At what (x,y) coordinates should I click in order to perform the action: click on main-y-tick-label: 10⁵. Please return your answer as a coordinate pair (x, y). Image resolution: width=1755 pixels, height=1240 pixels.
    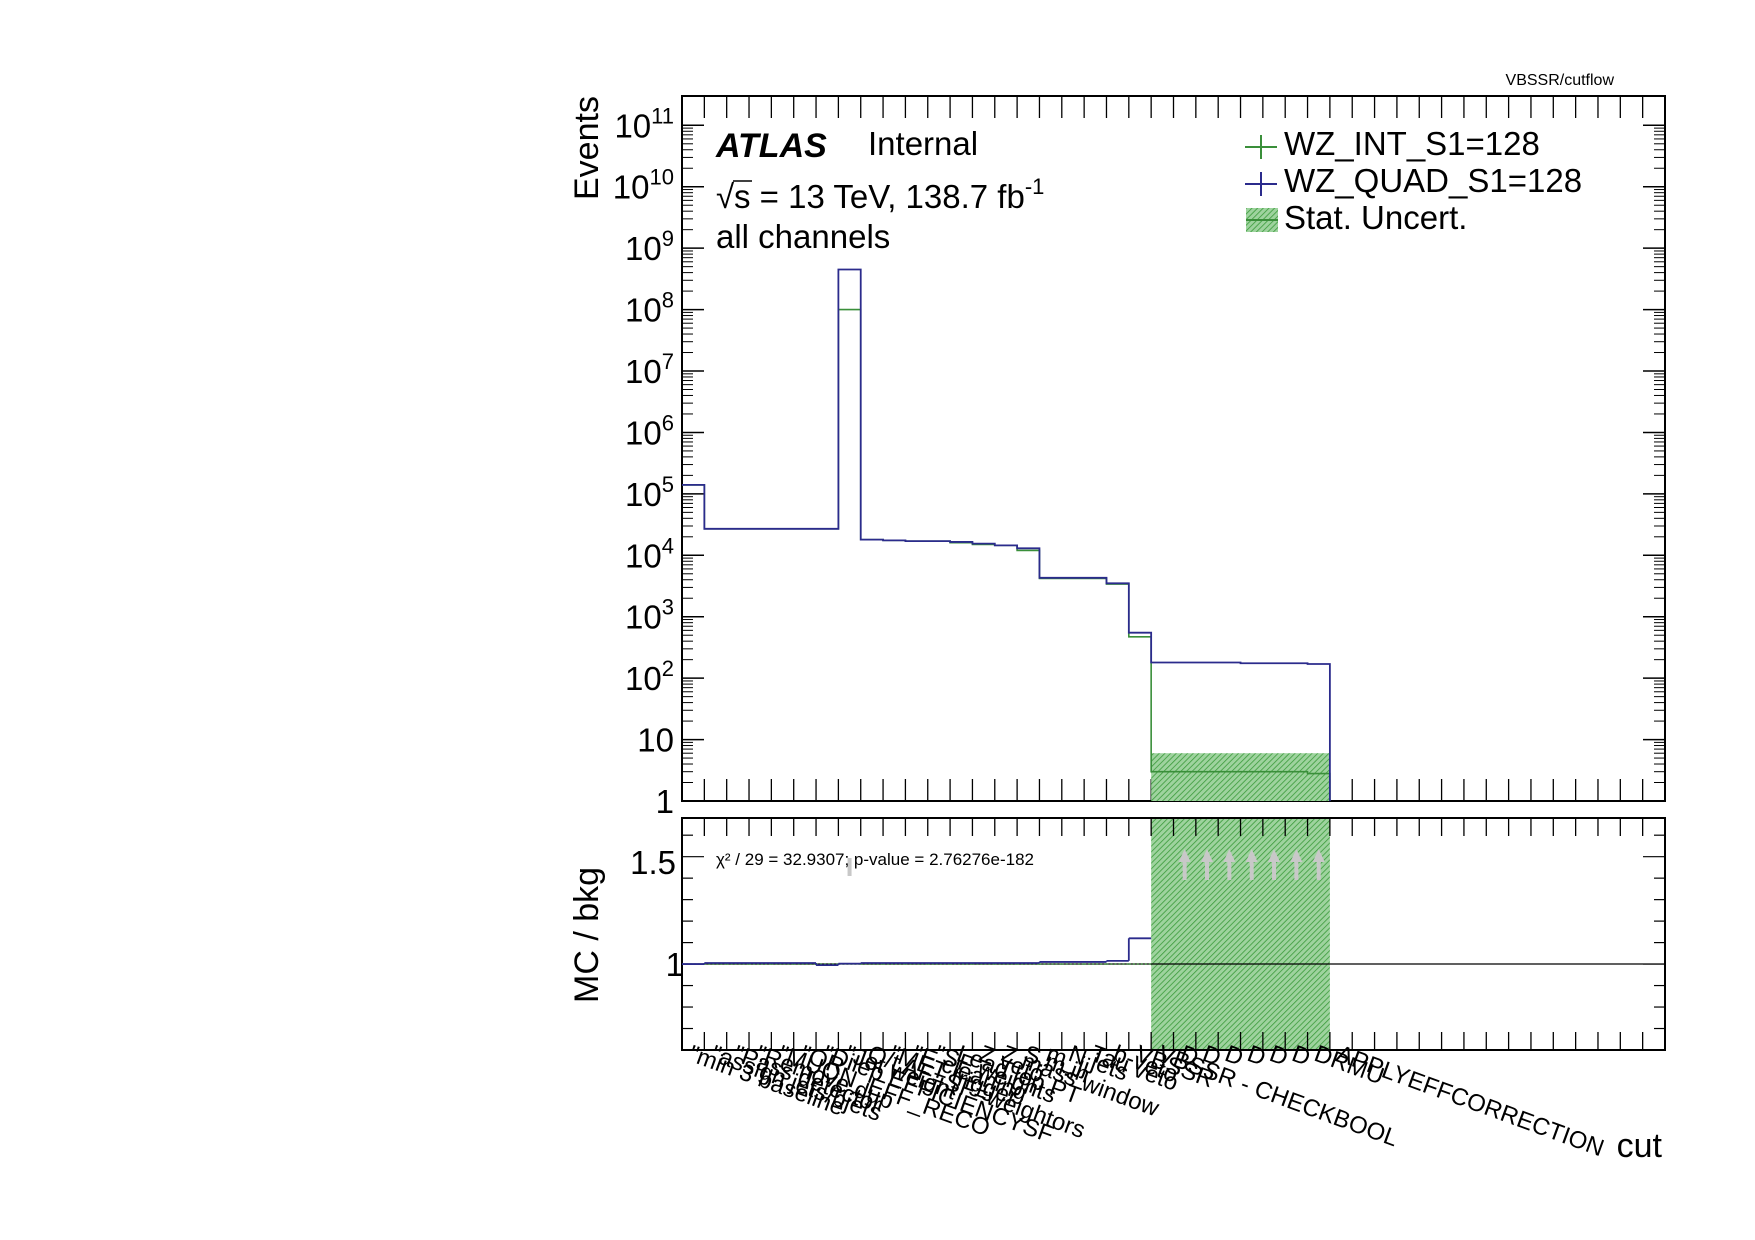
    Looking at the image, I should click on (649, 492).